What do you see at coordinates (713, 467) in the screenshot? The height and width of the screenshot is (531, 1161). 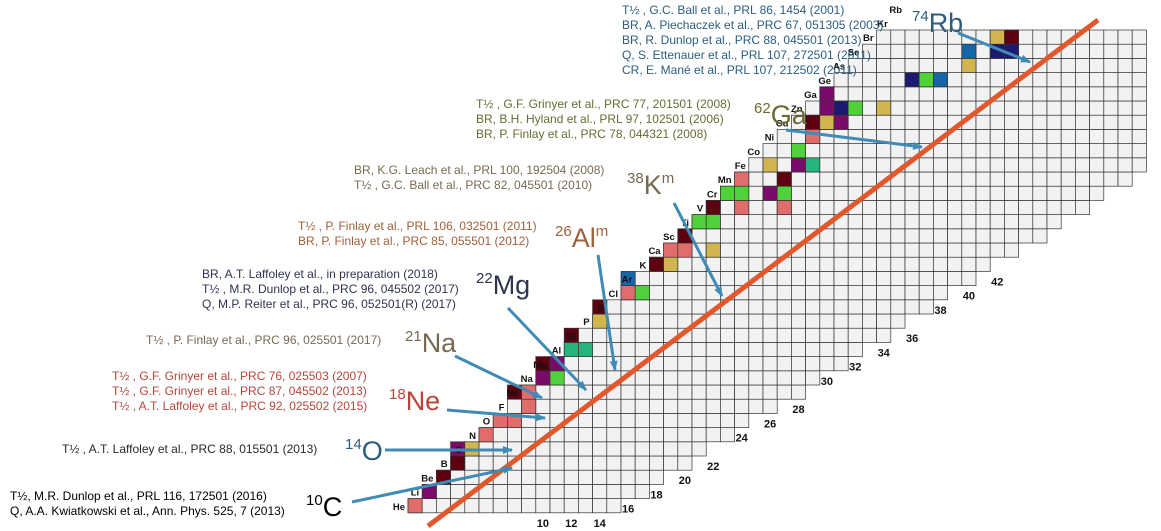 I see `neutron-label: 22` at bounding box center [713, 467].